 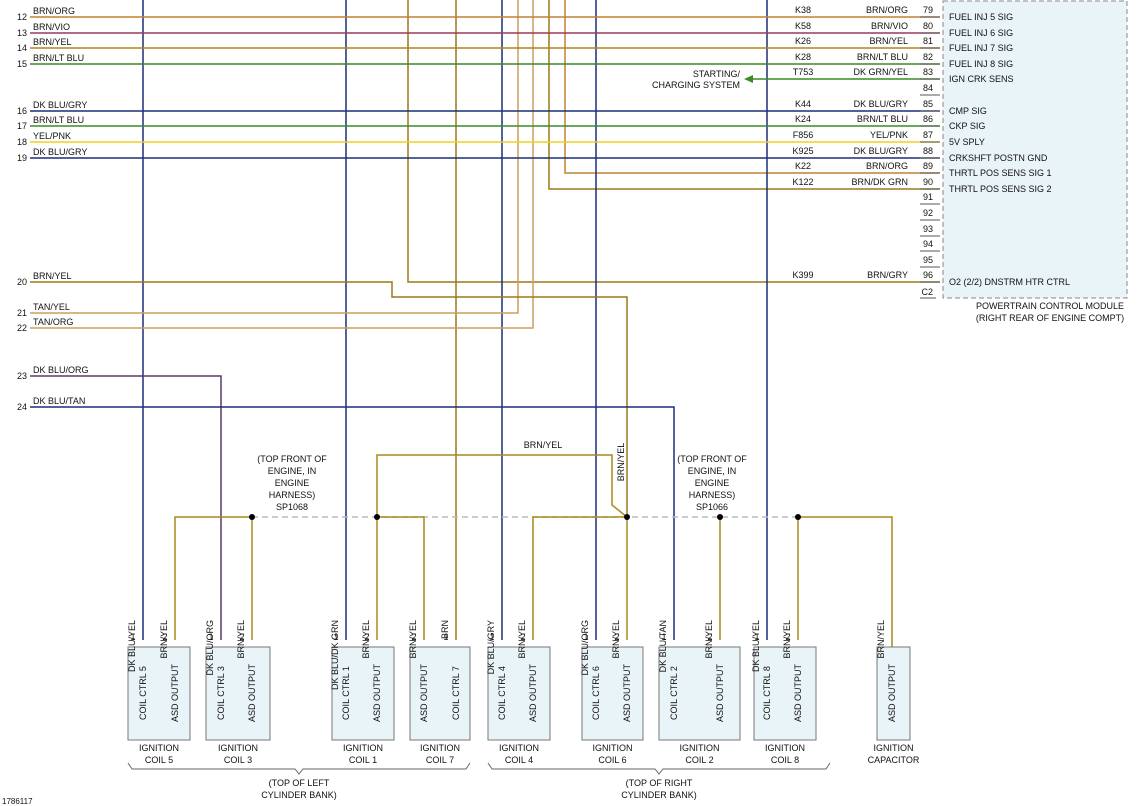 I want to click on pin-number: 94, so click(x=928, y=244).